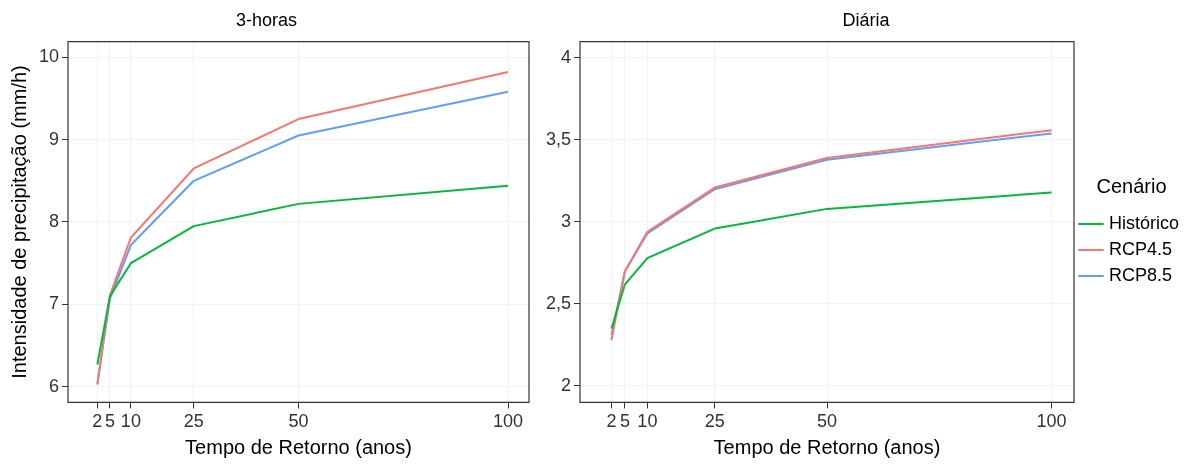  What do you see at coordinates (558, 138) in the screenshot?
I see `y-tick-label: 3,5` at bounding box center [558, 138].